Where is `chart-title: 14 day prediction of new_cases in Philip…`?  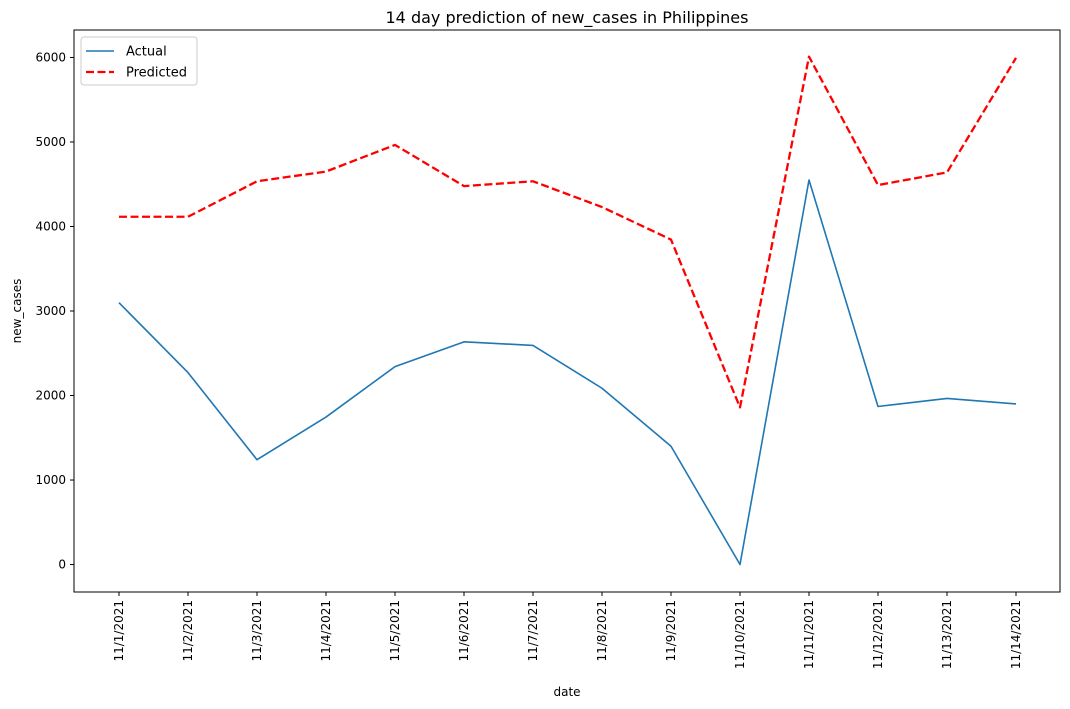 chart-title: 14 day prediction of new_cases in Philip… is located at coordinates (567, 18).